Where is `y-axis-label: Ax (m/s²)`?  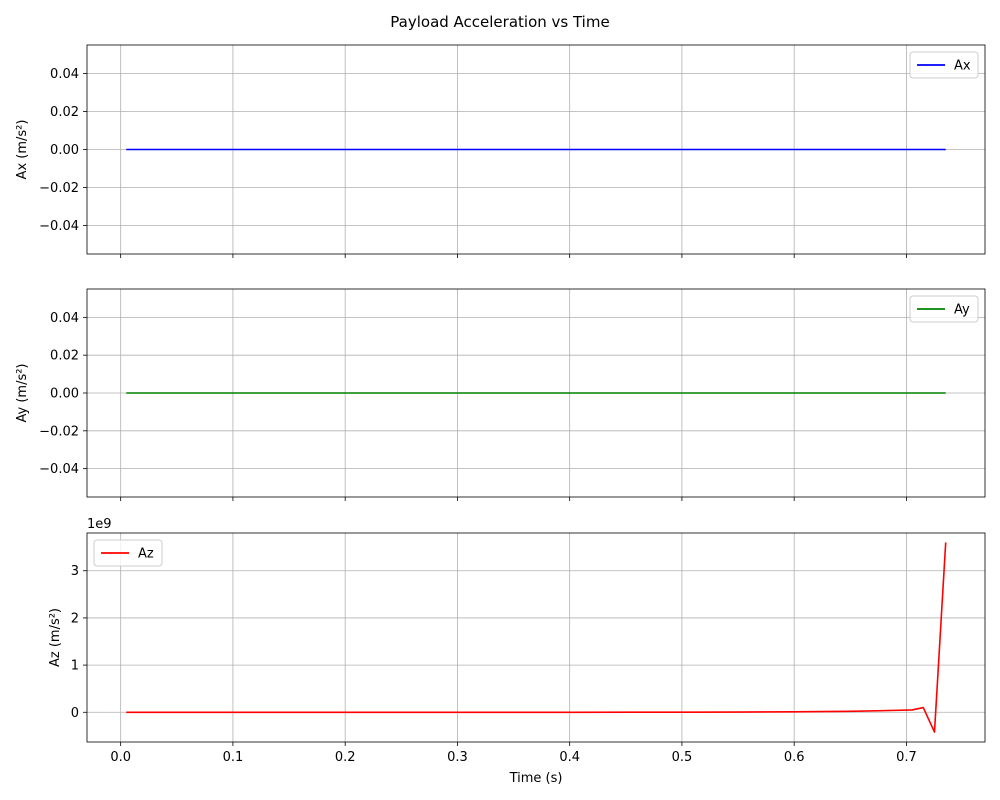 y-axis-label: Ax (m/s²) is located at coordinates (22, 150).